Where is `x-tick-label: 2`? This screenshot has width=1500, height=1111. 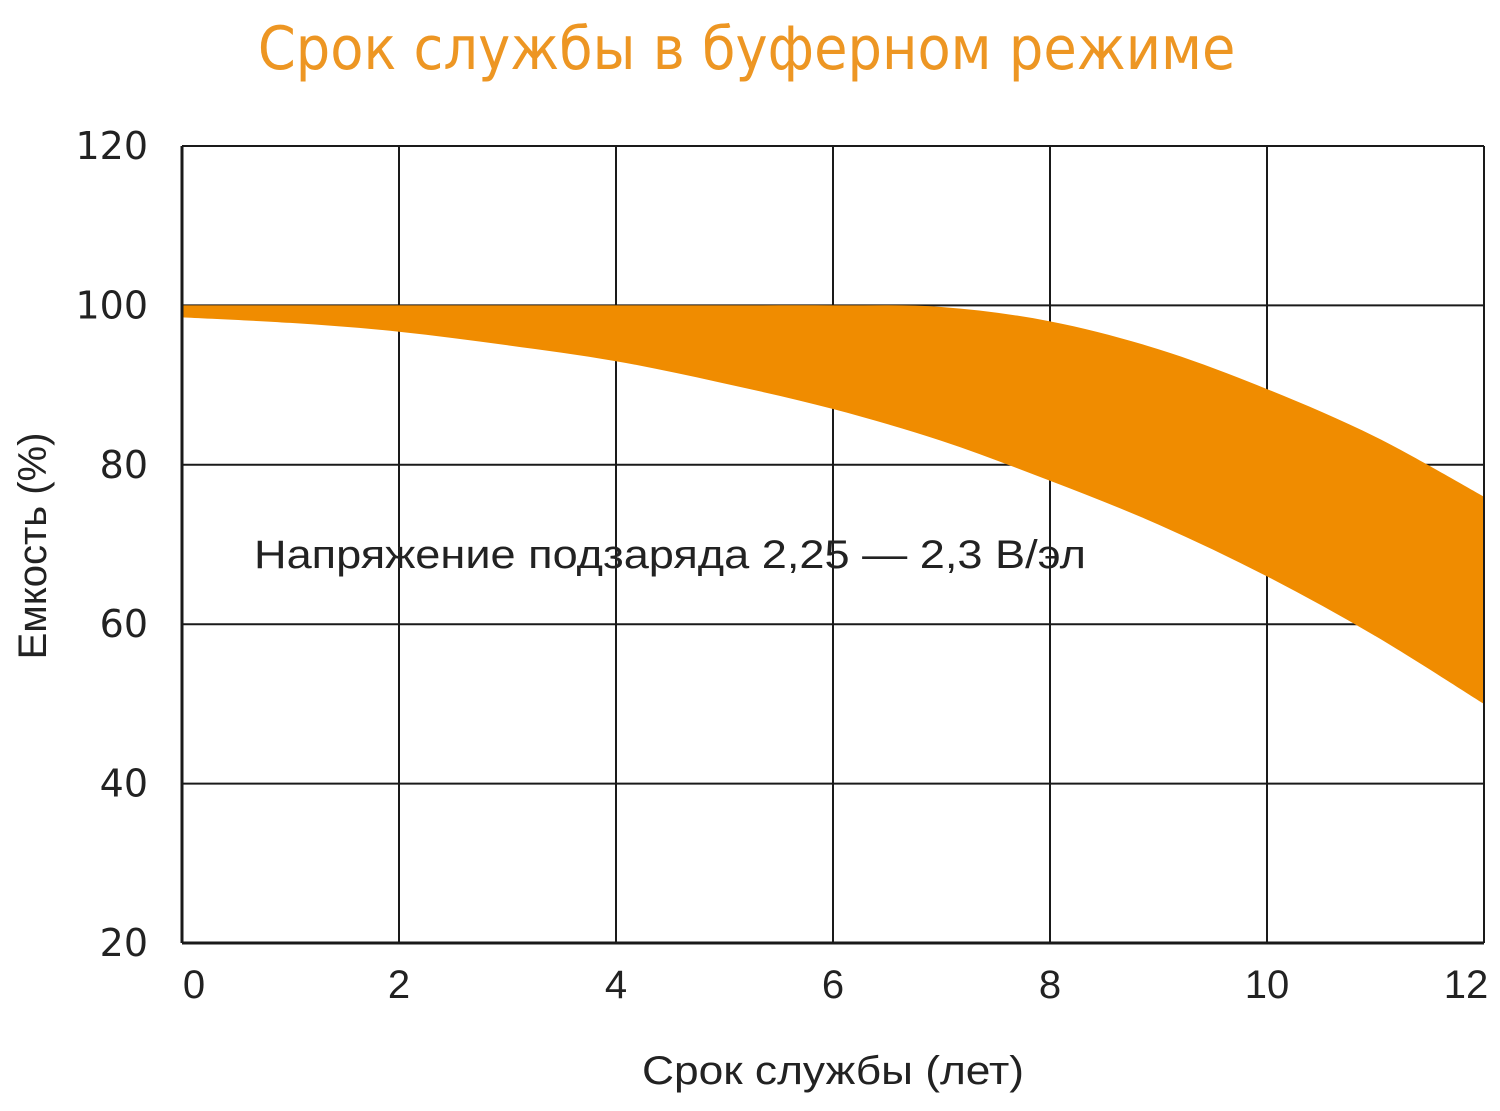 x-tick-label: 2 is located at coordinates (399, 985).